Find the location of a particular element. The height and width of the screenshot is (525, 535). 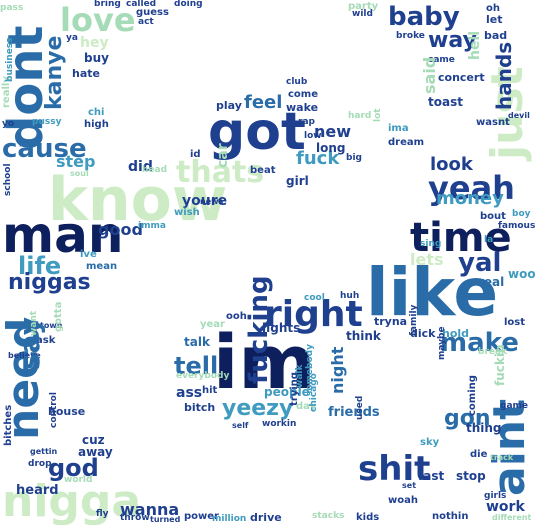

word-lot: lot is located at coordinates (378, 115).